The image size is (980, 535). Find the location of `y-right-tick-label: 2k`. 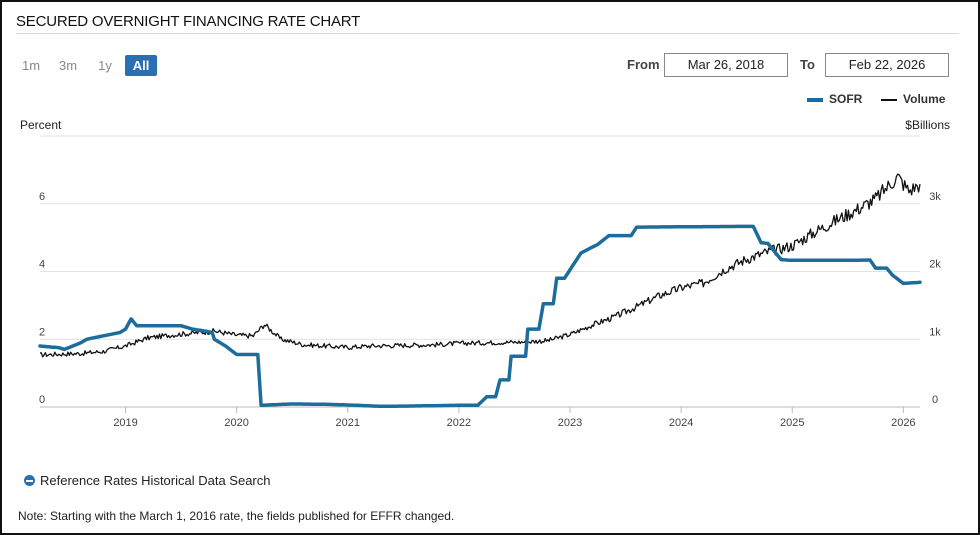

y-right-tick-label: 2k is located at coordinates (935, 265).